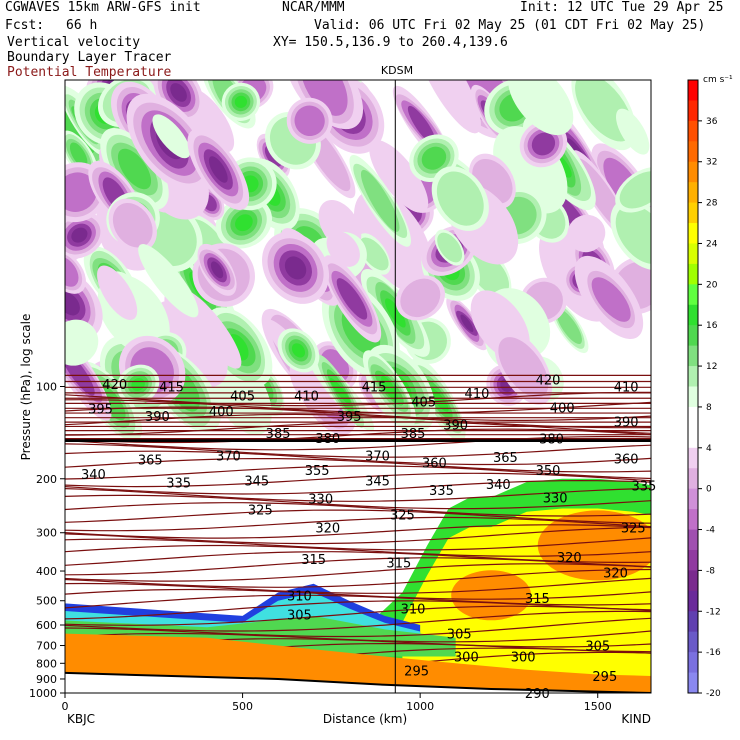 This screenshot has width=740, height=740. What do you see at coordinates (337, 703) in the screenshot?
I see `x-axis: 0 500 1000 1500` at bounding box center [337, 703].